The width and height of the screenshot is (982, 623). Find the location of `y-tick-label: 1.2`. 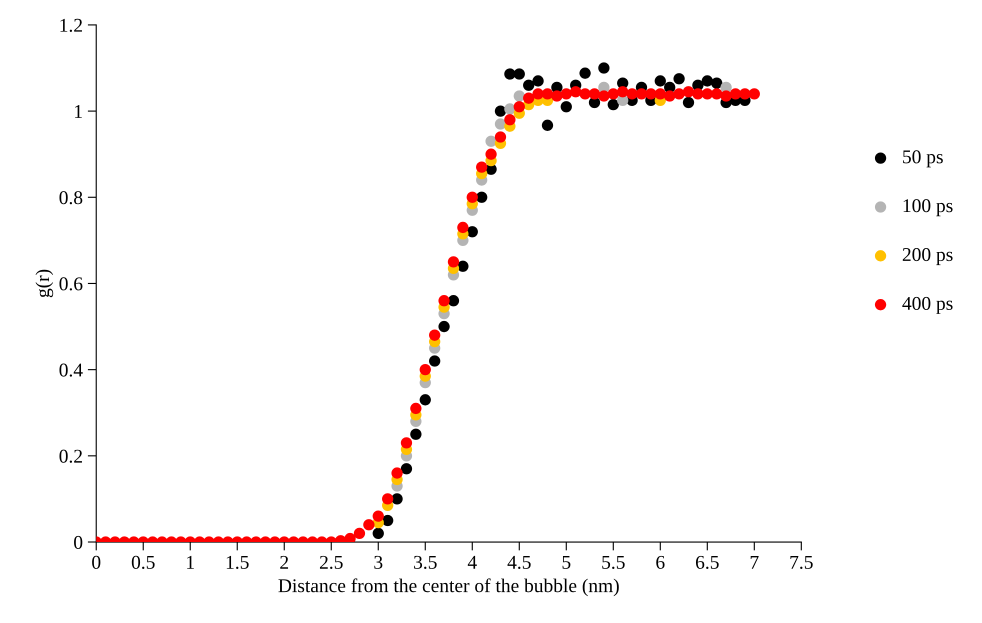

y-tick-label: 1.2 is located at coordinates (71, 25).